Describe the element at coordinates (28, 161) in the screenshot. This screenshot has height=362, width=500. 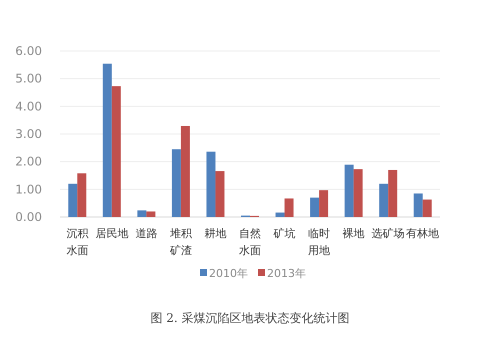
I see `y-tick-label: 2.00` at that location.